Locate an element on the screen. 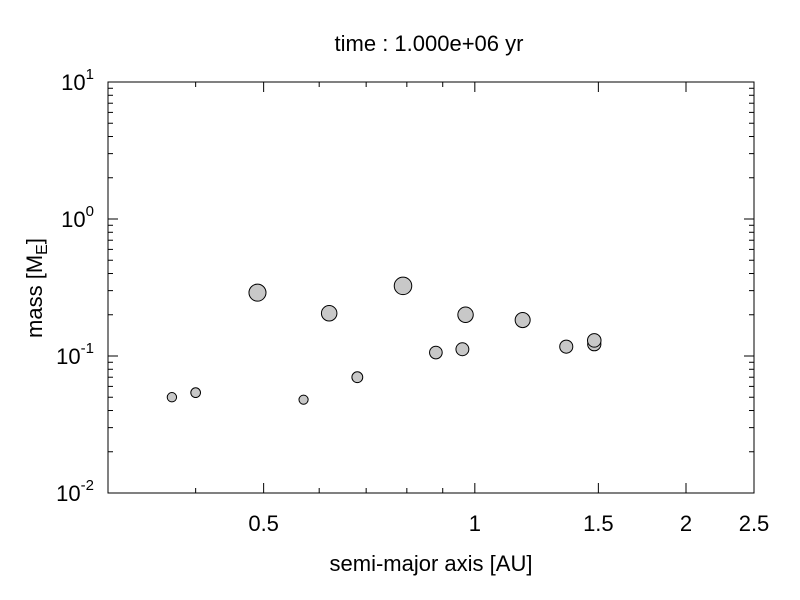 The image size is (800, 600). y-tick-label: 10⁻¹ is located at coordinates (75, 354).